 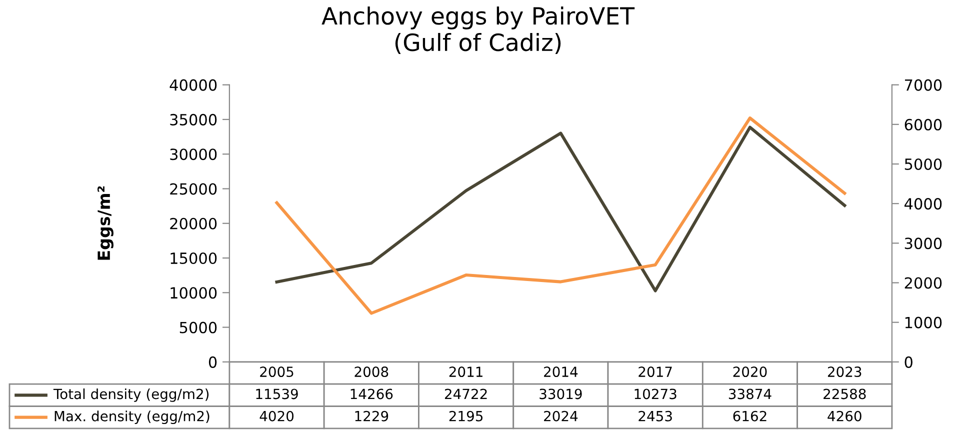 I want to click on data-label: 2024, so click(x=561, y=416).